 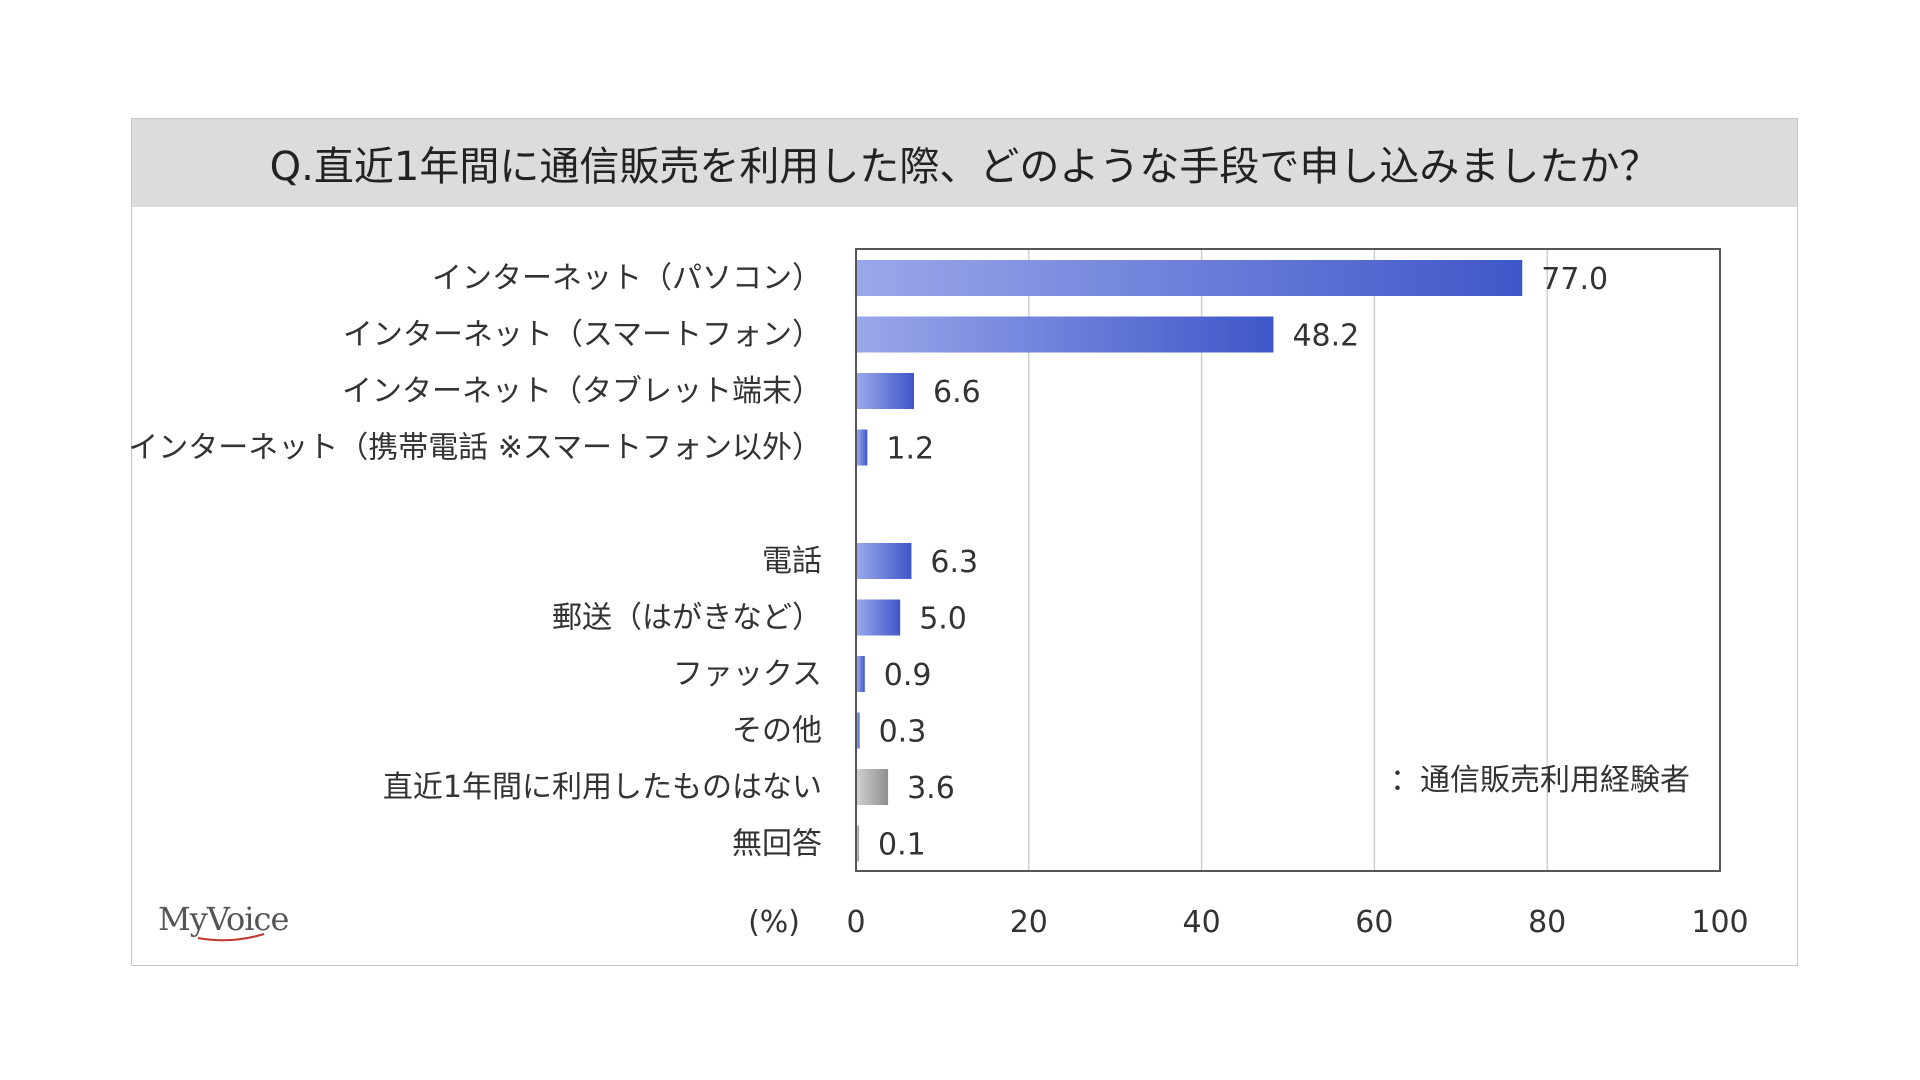 I want to click on data-label: 1.2, so click(x=910, y=449).